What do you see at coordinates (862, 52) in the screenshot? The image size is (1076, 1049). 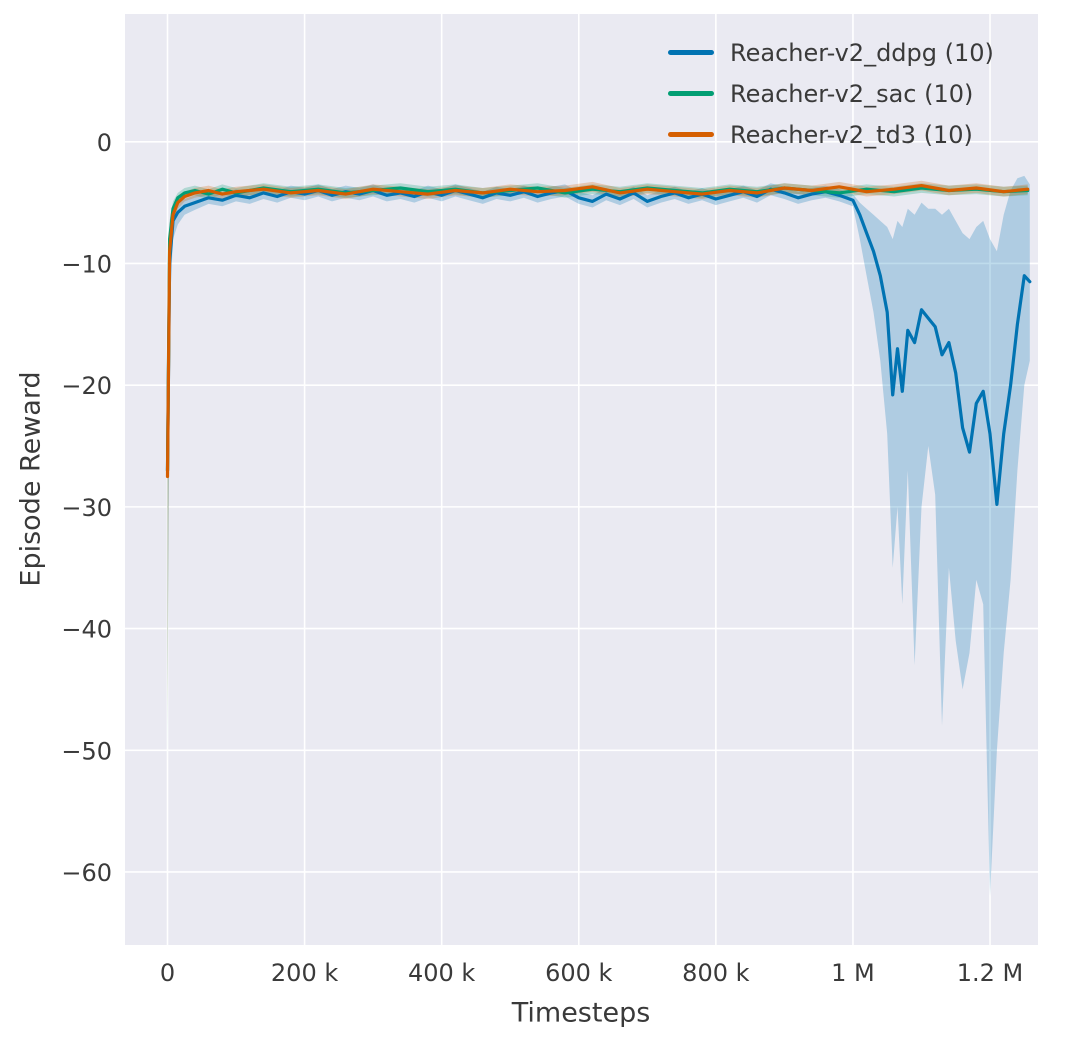 I see `legend-label-ddpg: Reacher-v2_ddpg (10)` at bounding box center [862, 52].